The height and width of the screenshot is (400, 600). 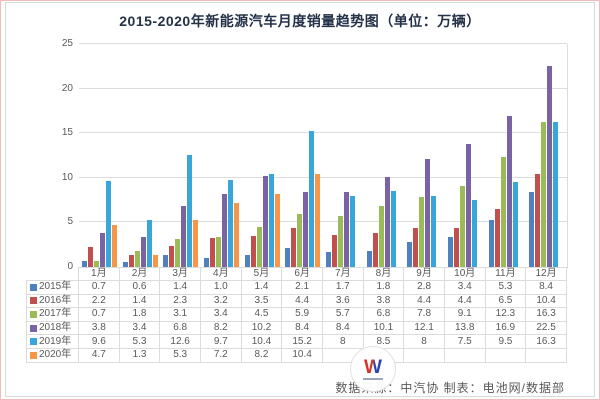 I want to click on table-cell: 9.5, so click(x=506, y=342).